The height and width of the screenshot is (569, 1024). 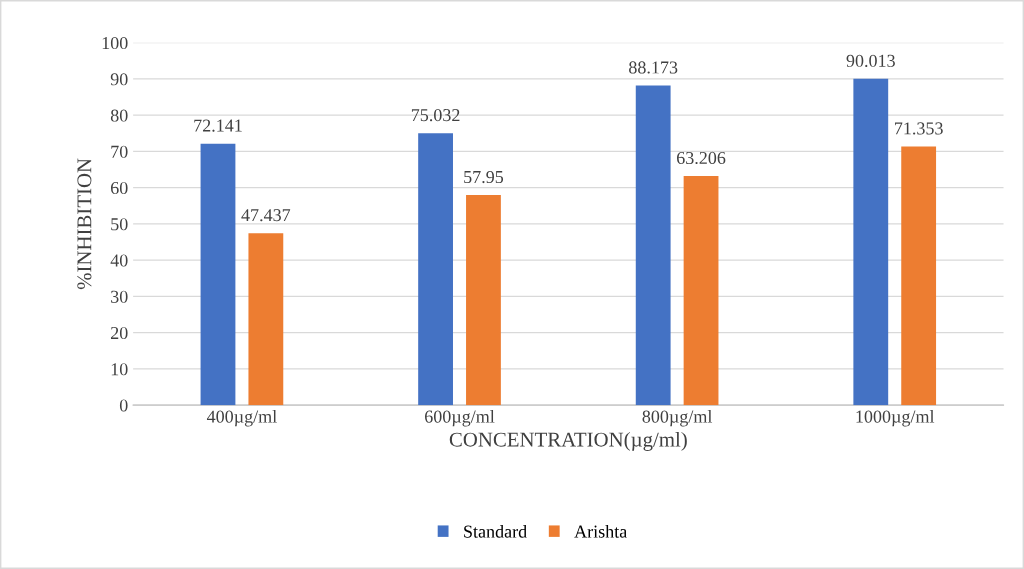 What do you see at coordinates (119, 79) in the screenshot?
I see `y-tick-label: 90` at bounding box center [119, 79].